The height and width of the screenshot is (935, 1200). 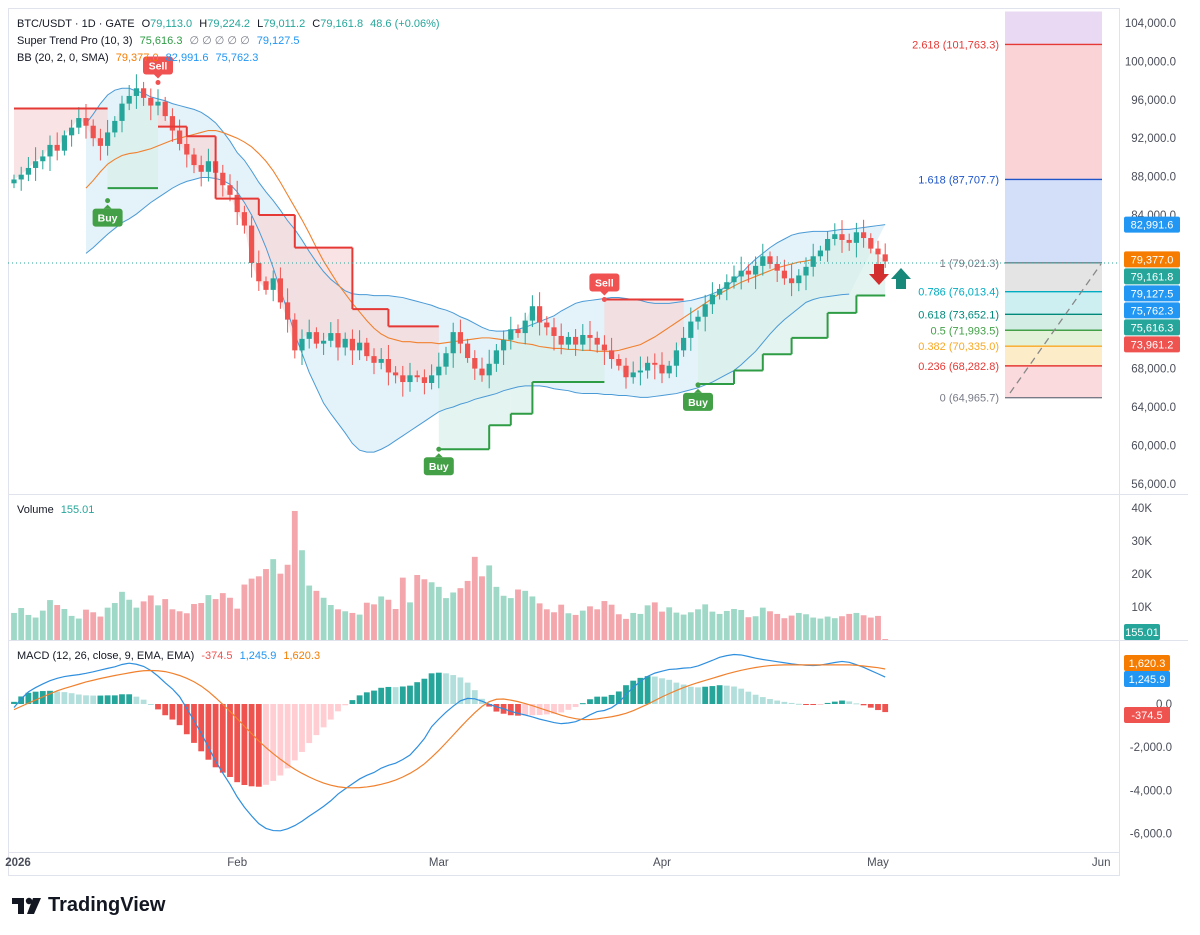 What do you see at coordinates (450, 575) in the screenshot?
I see `volume-series` at bounding box center [450, 575].